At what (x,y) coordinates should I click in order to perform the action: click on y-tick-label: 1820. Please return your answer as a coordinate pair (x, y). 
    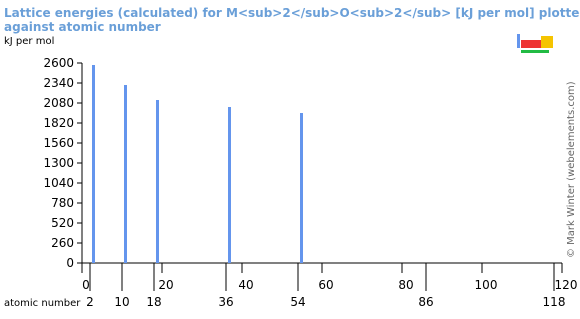
    Looking at the image, I should click on (58, 123).